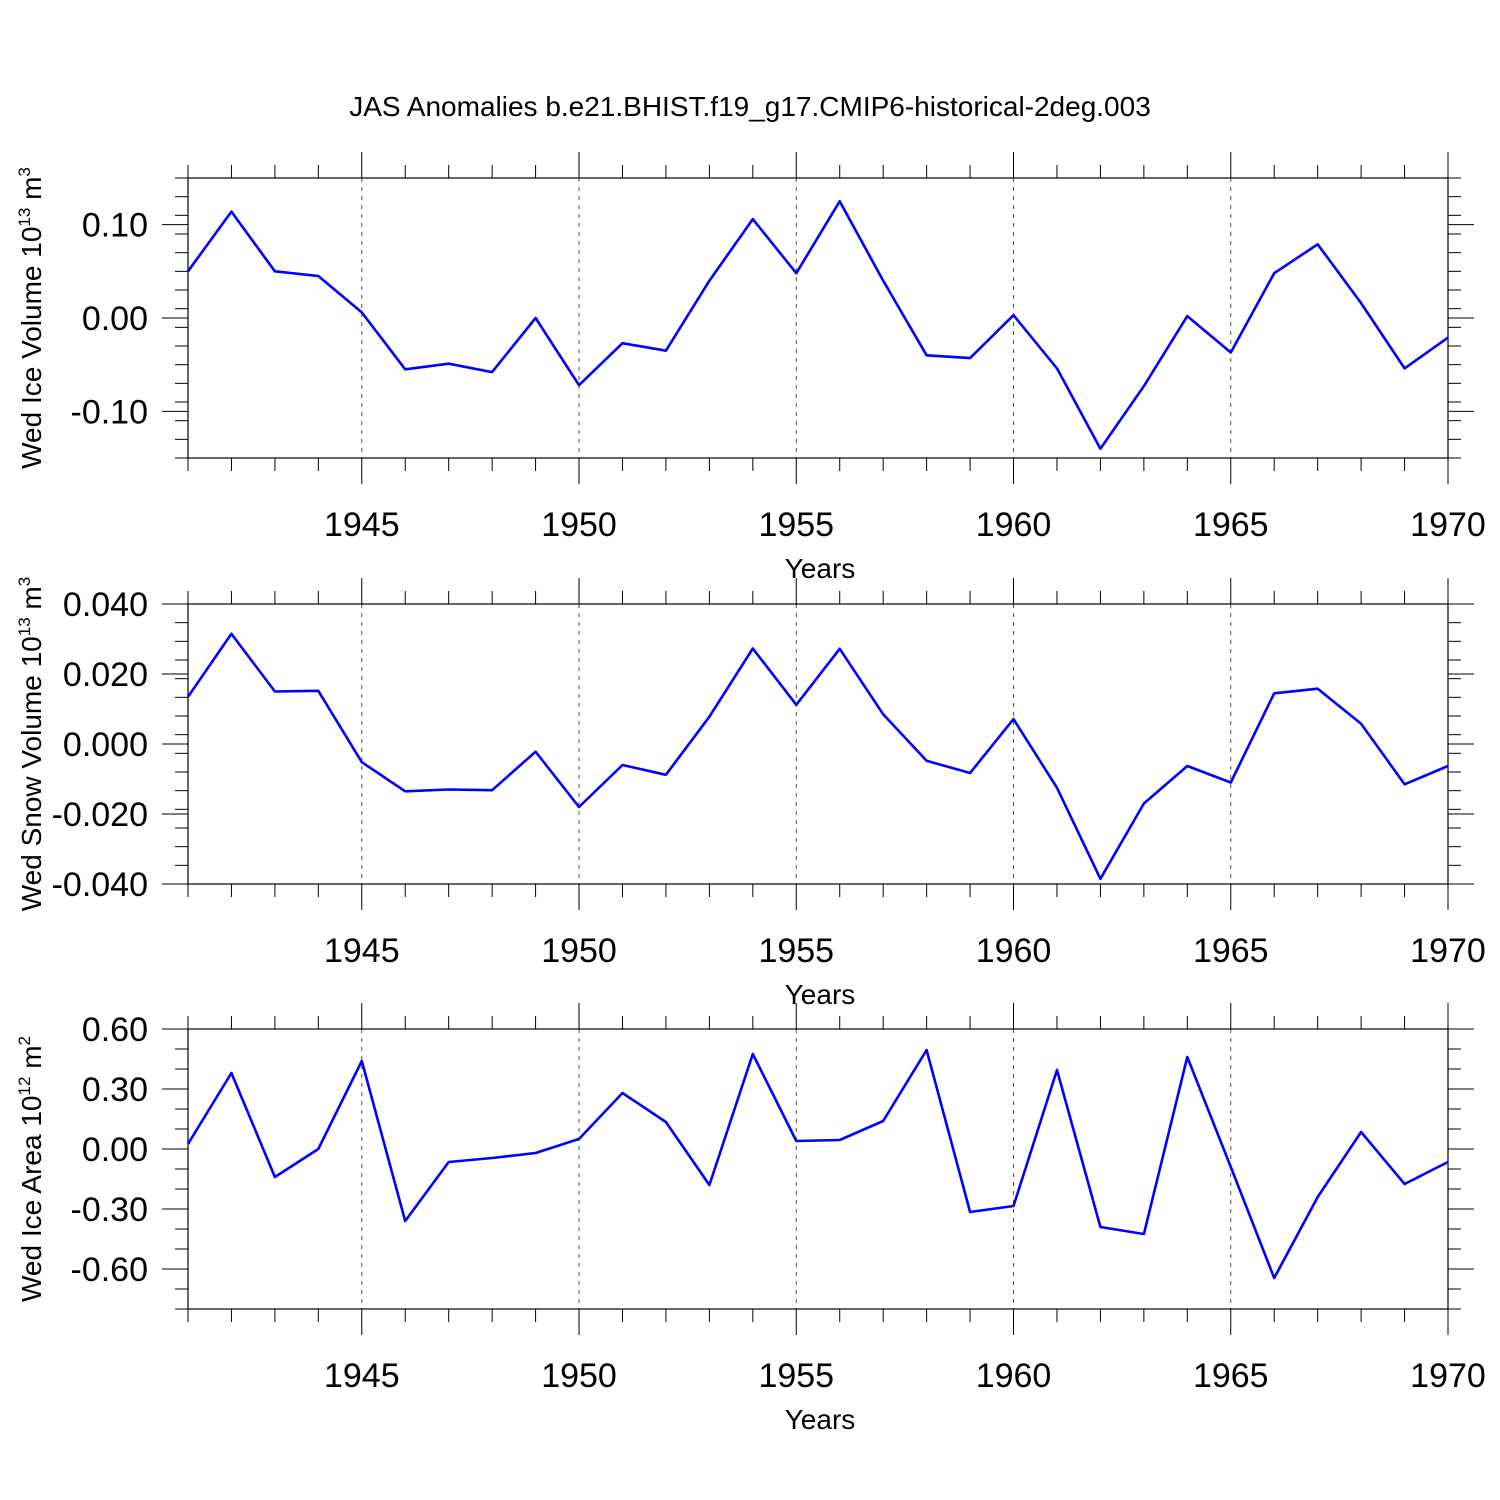  I want to click on y-tick-label: -0.040, so click(100, 885).